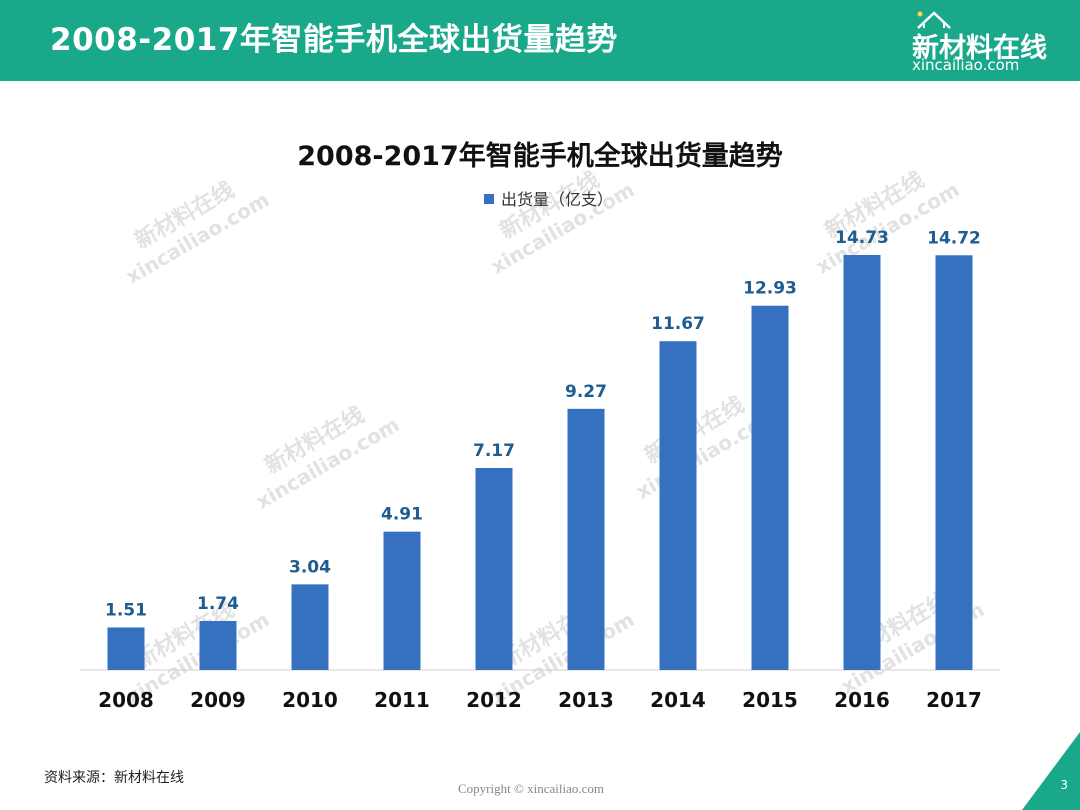  What do you see at coordinates (954, 462) in the screenshot?
I see `bar-2017` at bounding box center [954, 462].